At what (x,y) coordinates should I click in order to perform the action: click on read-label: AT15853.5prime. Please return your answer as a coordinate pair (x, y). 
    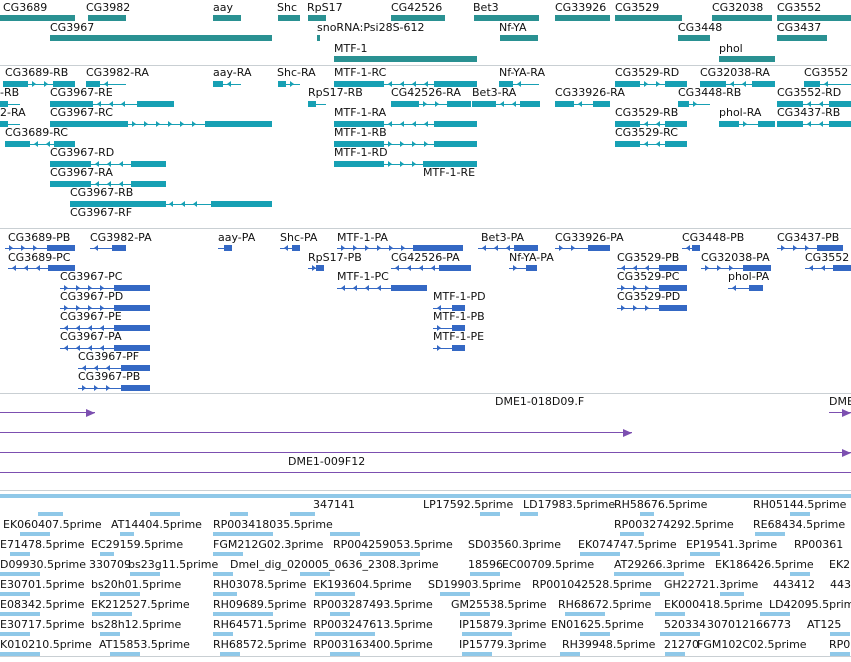
    Looking at the image, I should click on (144, 644).